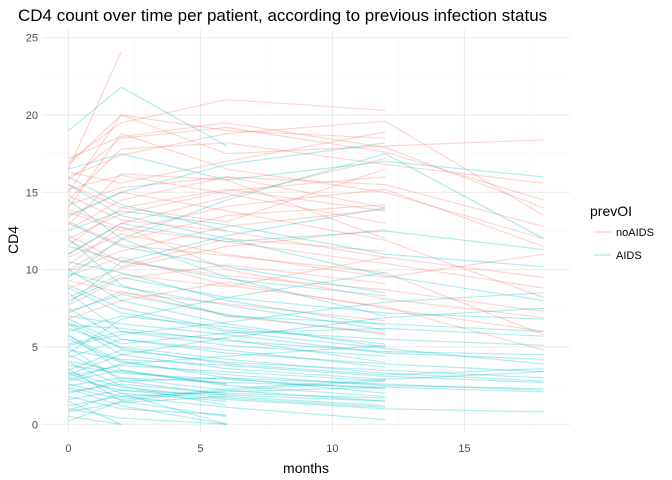 The width and height of the screenshot is (672, 480). Describe the element at coordinates (332, 449) in the screenshot. I see `x-tick-label: 10` at that location.